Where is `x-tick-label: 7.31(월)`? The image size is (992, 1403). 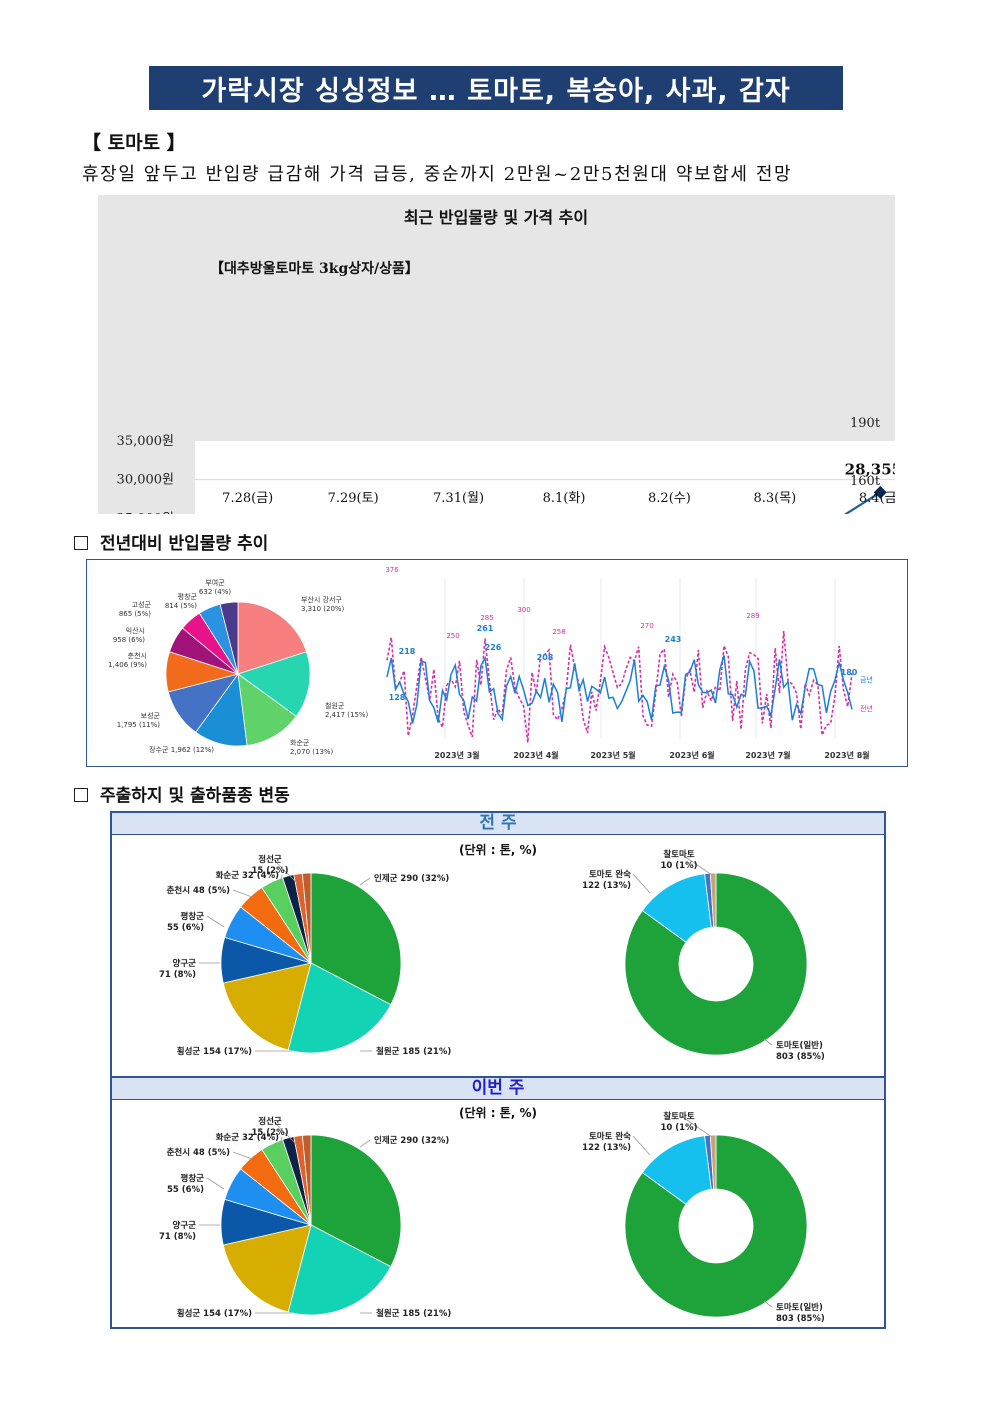
x-tick-label: 7.31(월) is located at coordinates (458, 498).